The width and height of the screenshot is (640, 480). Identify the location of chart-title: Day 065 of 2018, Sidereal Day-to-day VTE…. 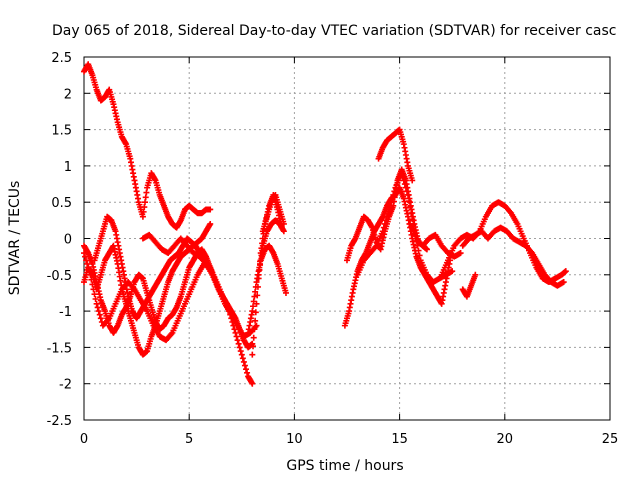
(334, 31).